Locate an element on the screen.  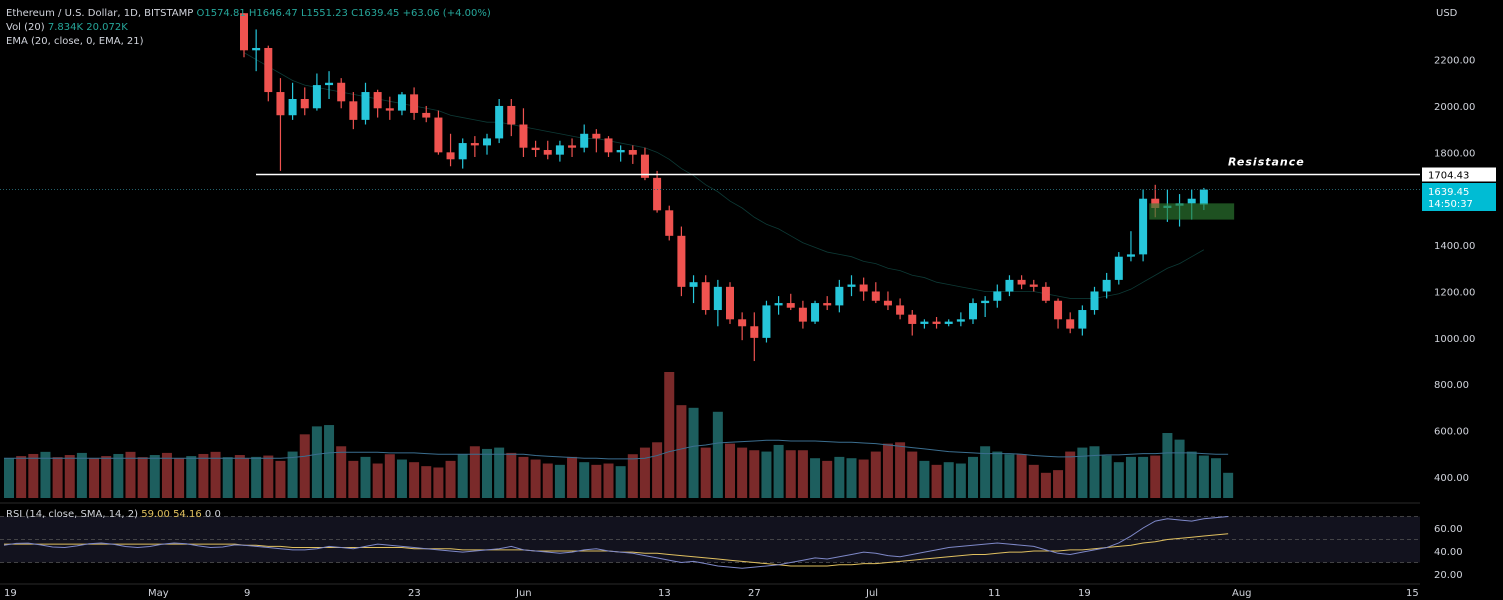
rsi-tick-label: 60.00 is located at coordinates (1448, 529).